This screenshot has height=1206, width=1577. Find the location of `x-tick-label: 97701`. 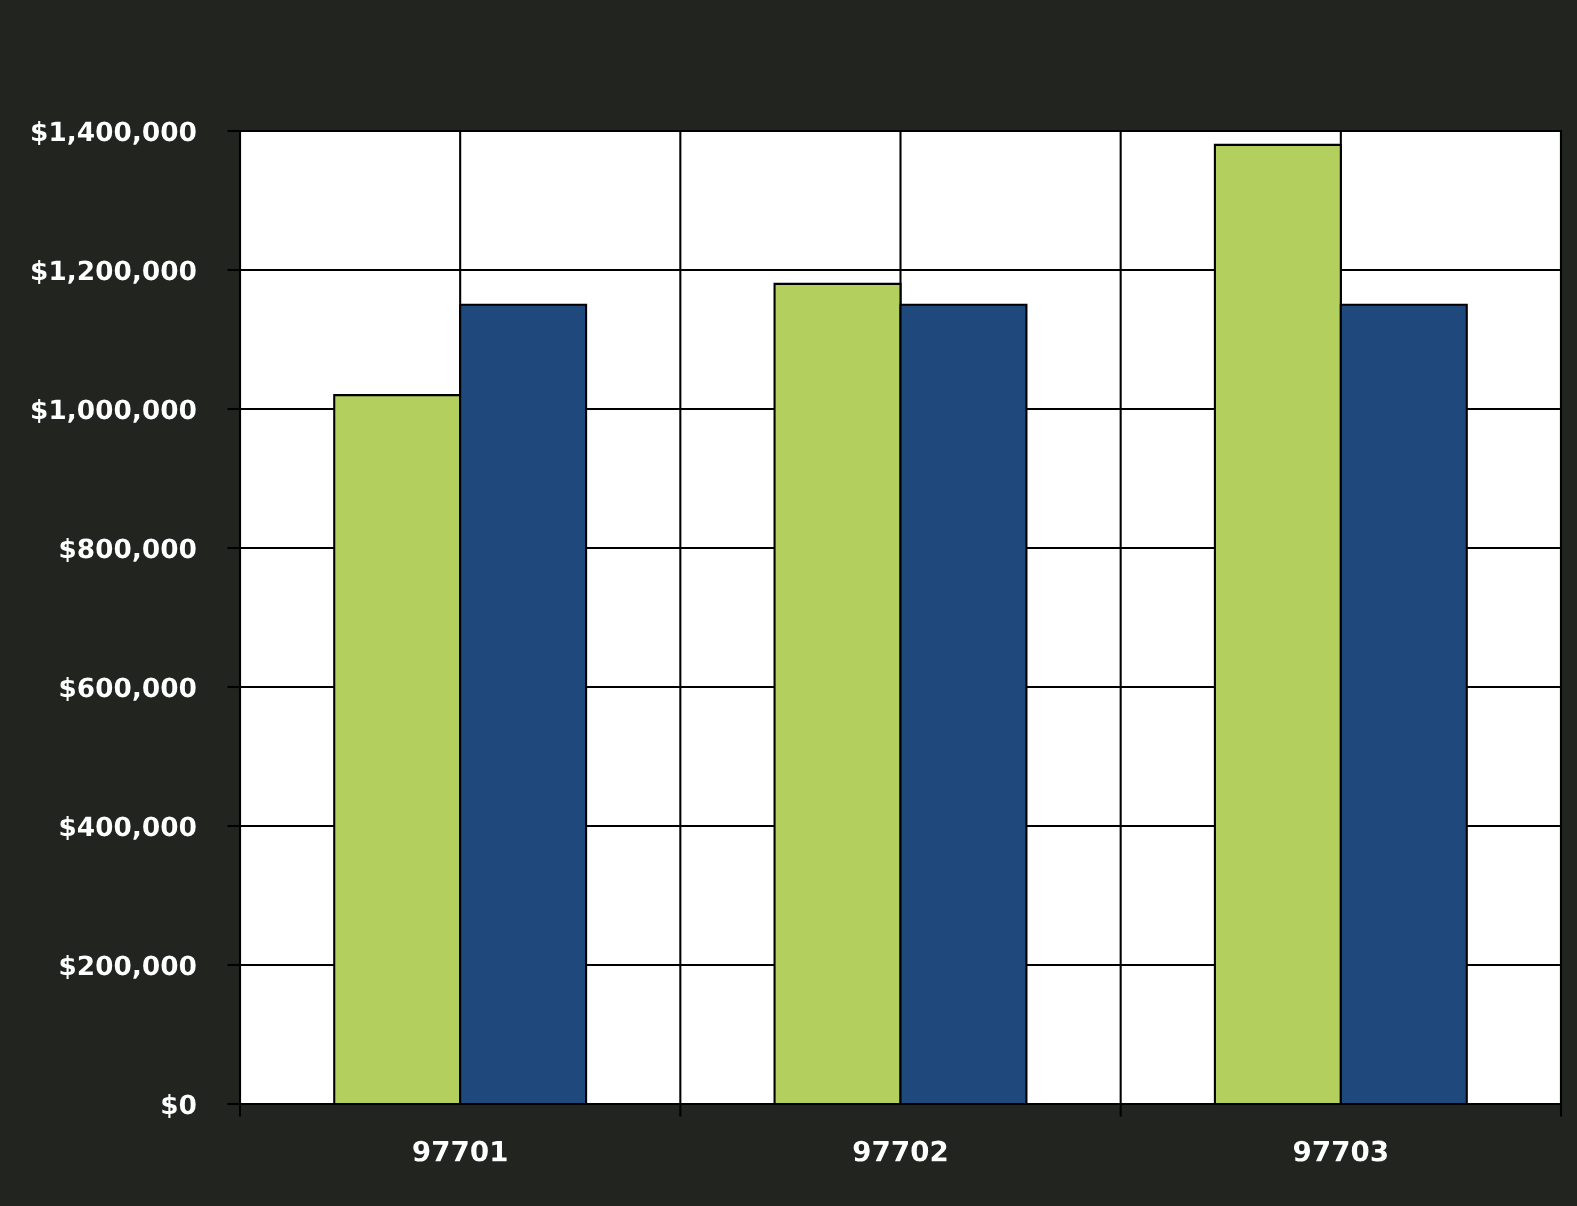

x-tick-label: 97701 is located at coordinates (460, 1151).